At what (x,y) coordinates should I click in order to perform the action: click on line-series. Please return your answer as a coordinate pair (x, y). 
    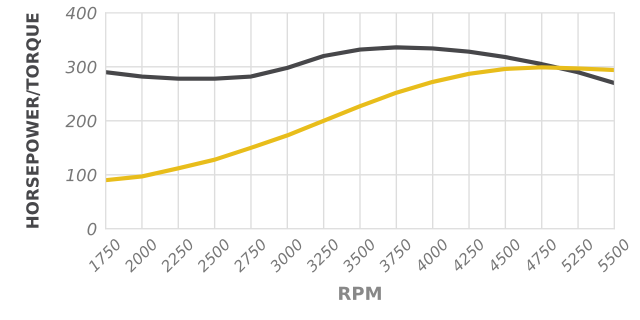
    Looking at the image, I should click on (360, 65).